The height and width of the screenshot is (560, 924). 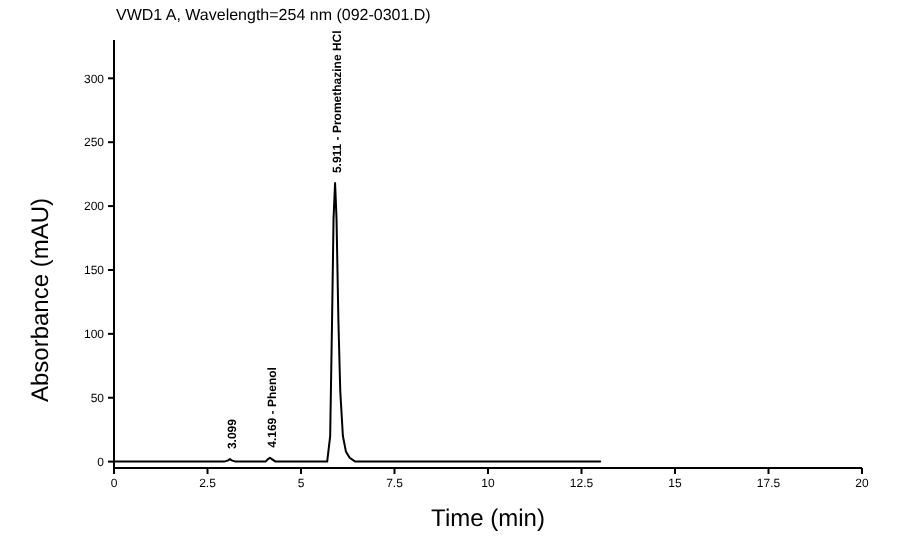 I want to click on x-axis-title: Time (min), so click(x=488, y=518).